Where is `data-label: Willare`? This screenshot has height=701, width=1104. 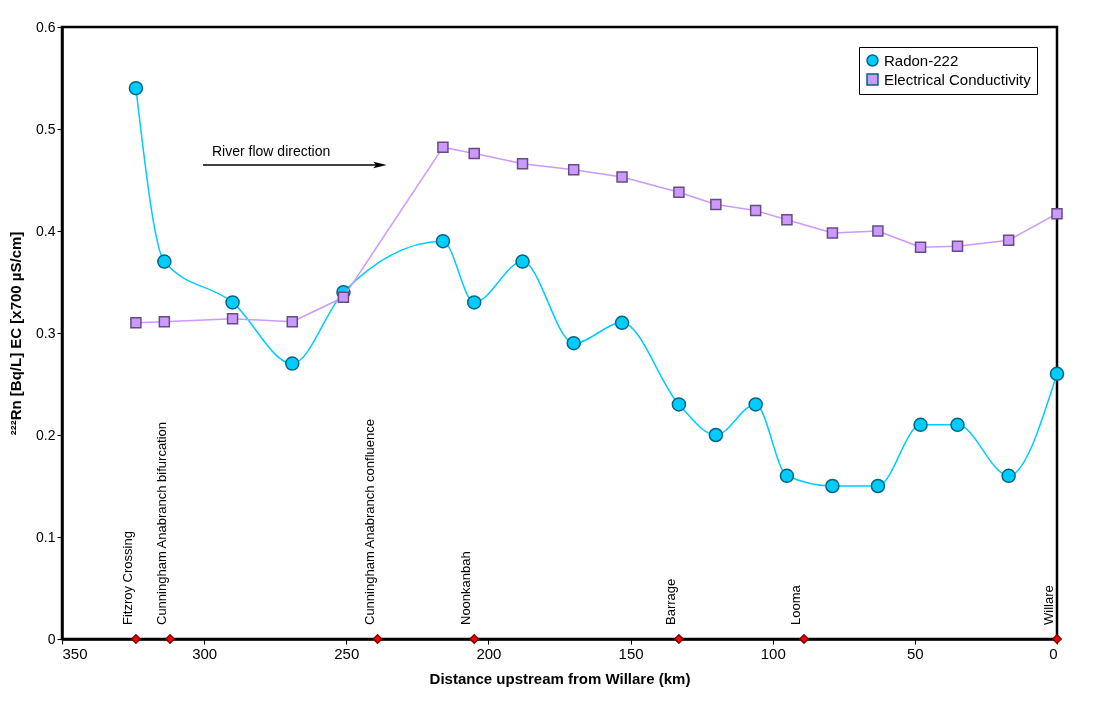 data-label: Willare is located at coordinates (1048, 605).